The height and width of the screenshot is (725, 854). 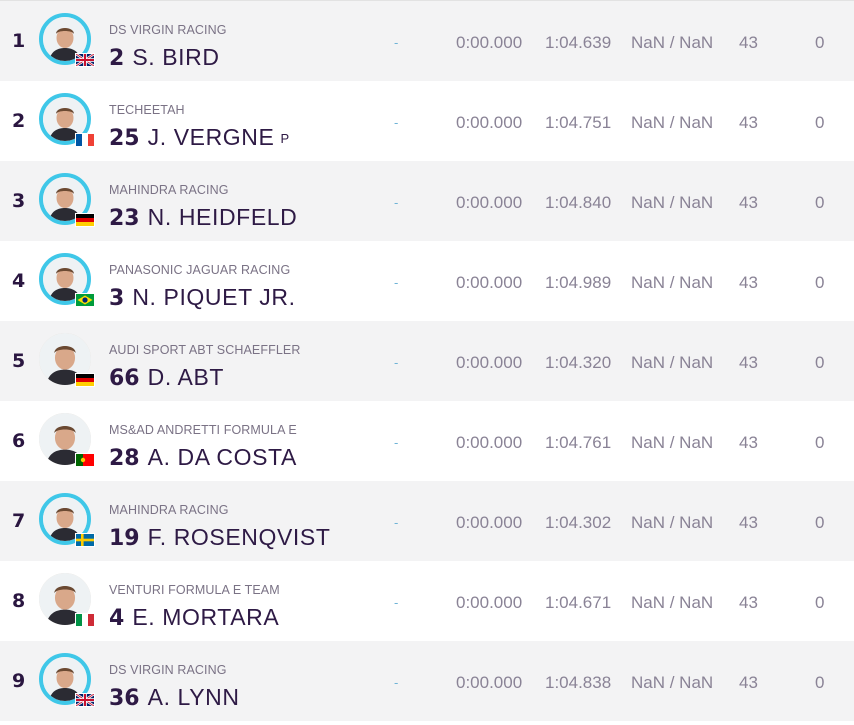 I want to click on position: 4, so click(x=19, y=281).